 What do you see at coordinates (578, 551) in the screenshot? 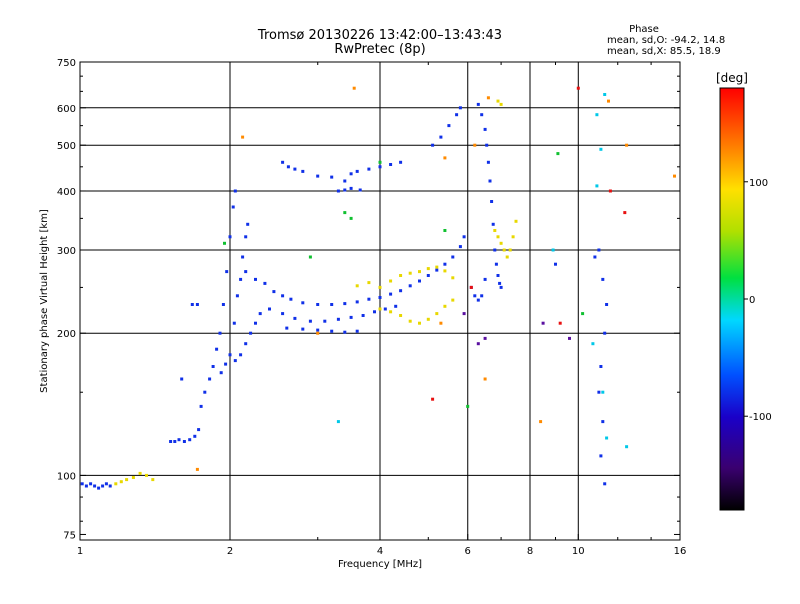
I see `x-tick-label: 10` at bounding box center [578, 551].